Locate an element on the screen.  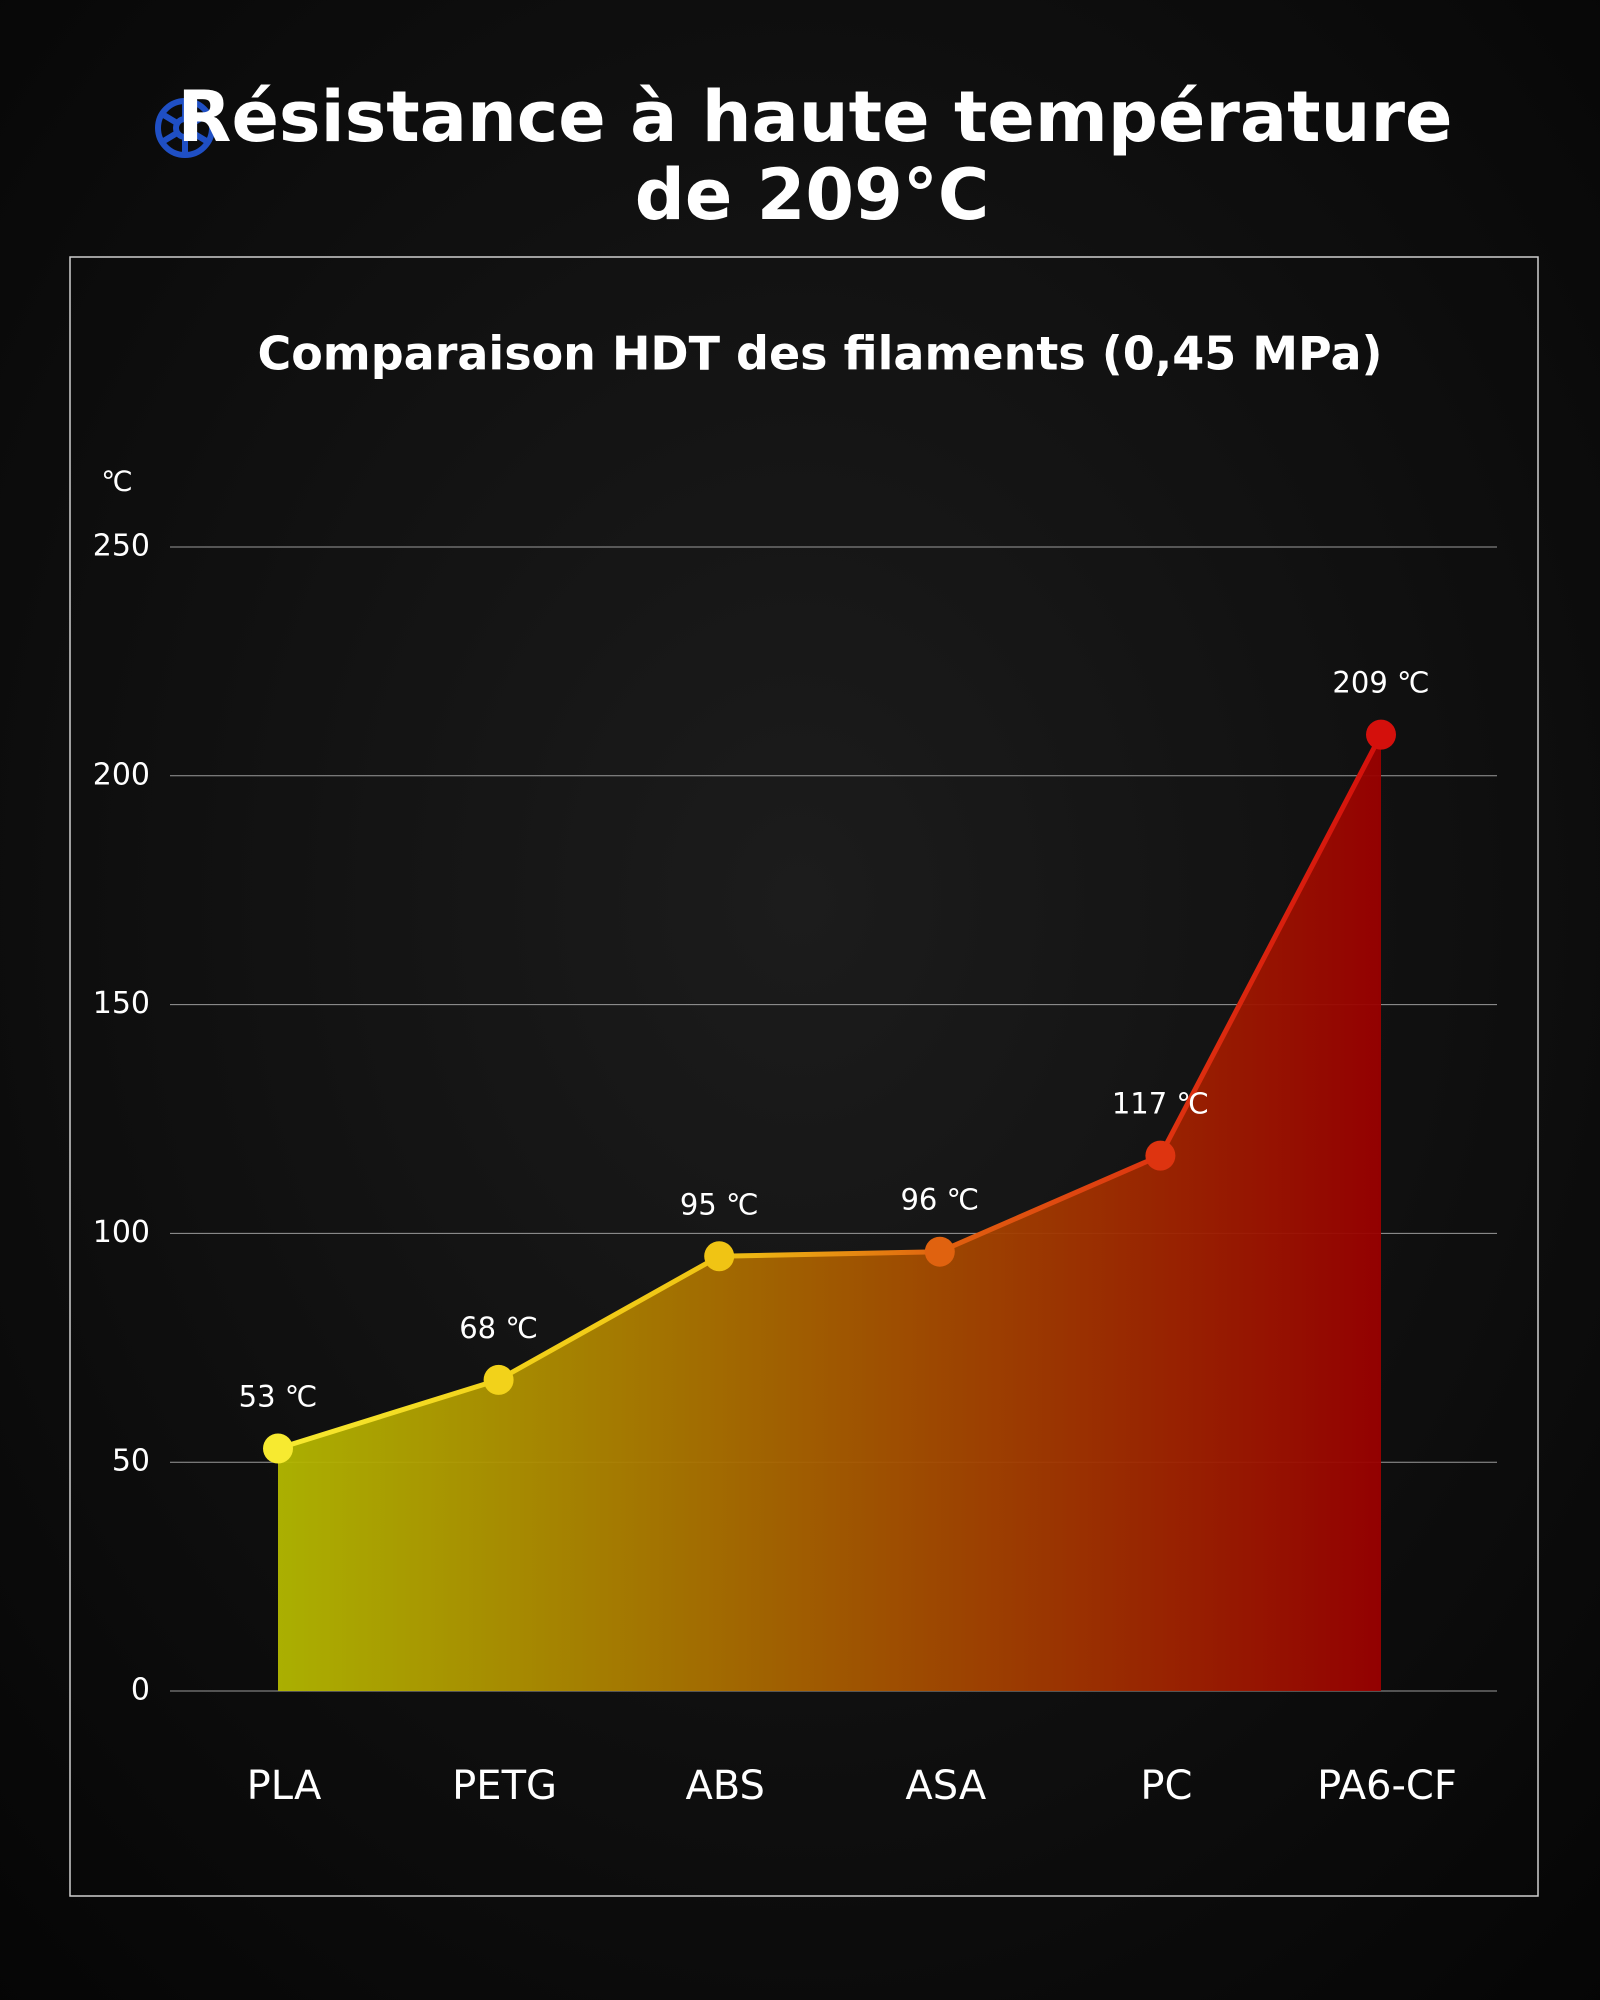
data-label: 53 ℃ is located at coordinates (278, 1396).